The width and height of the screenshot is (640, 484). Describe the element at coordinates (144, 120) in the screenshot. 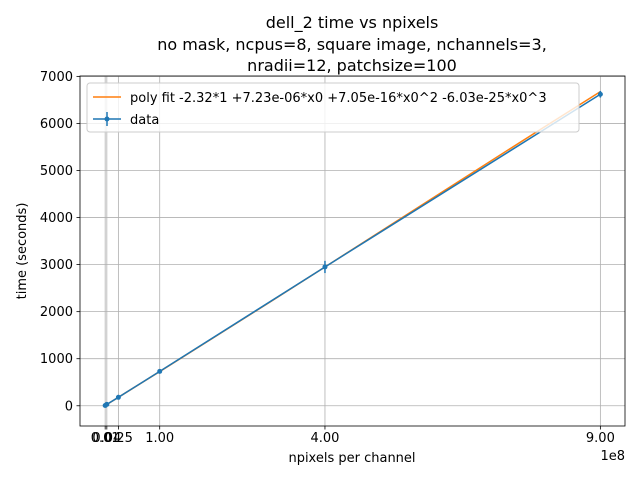

I see `legend-data-label: data` at that location.